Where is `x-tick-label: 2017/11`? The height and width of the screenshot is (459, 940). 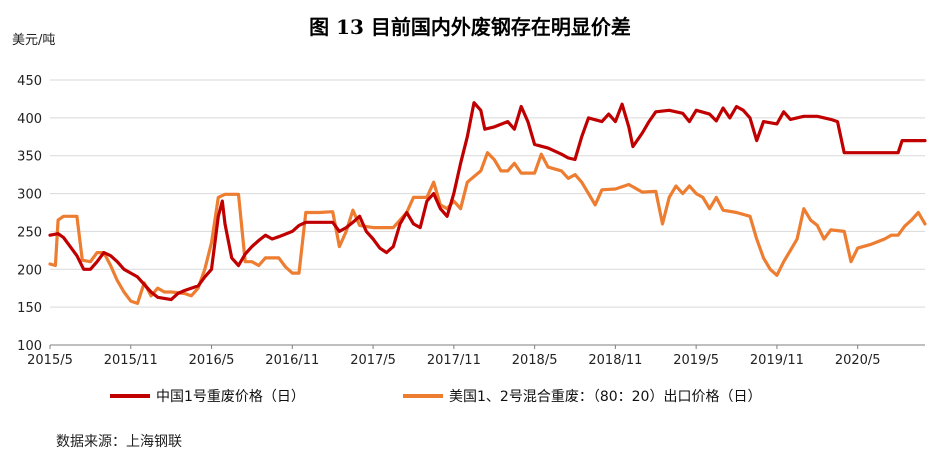 x-tick-label: 2017/11 is located at coordinates (454, 360).